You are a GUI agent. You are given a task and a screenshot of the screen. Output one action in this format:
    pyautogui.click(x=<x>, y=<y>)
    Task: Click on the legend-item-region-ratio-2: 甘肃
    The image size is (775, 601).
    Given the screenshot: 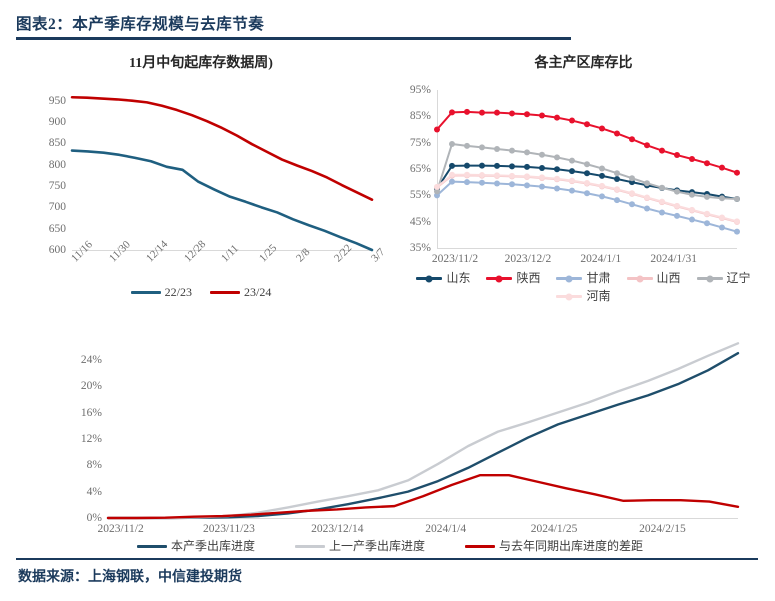 What is the action you would take?
    pyautogui.click(x=583, y=278)
    